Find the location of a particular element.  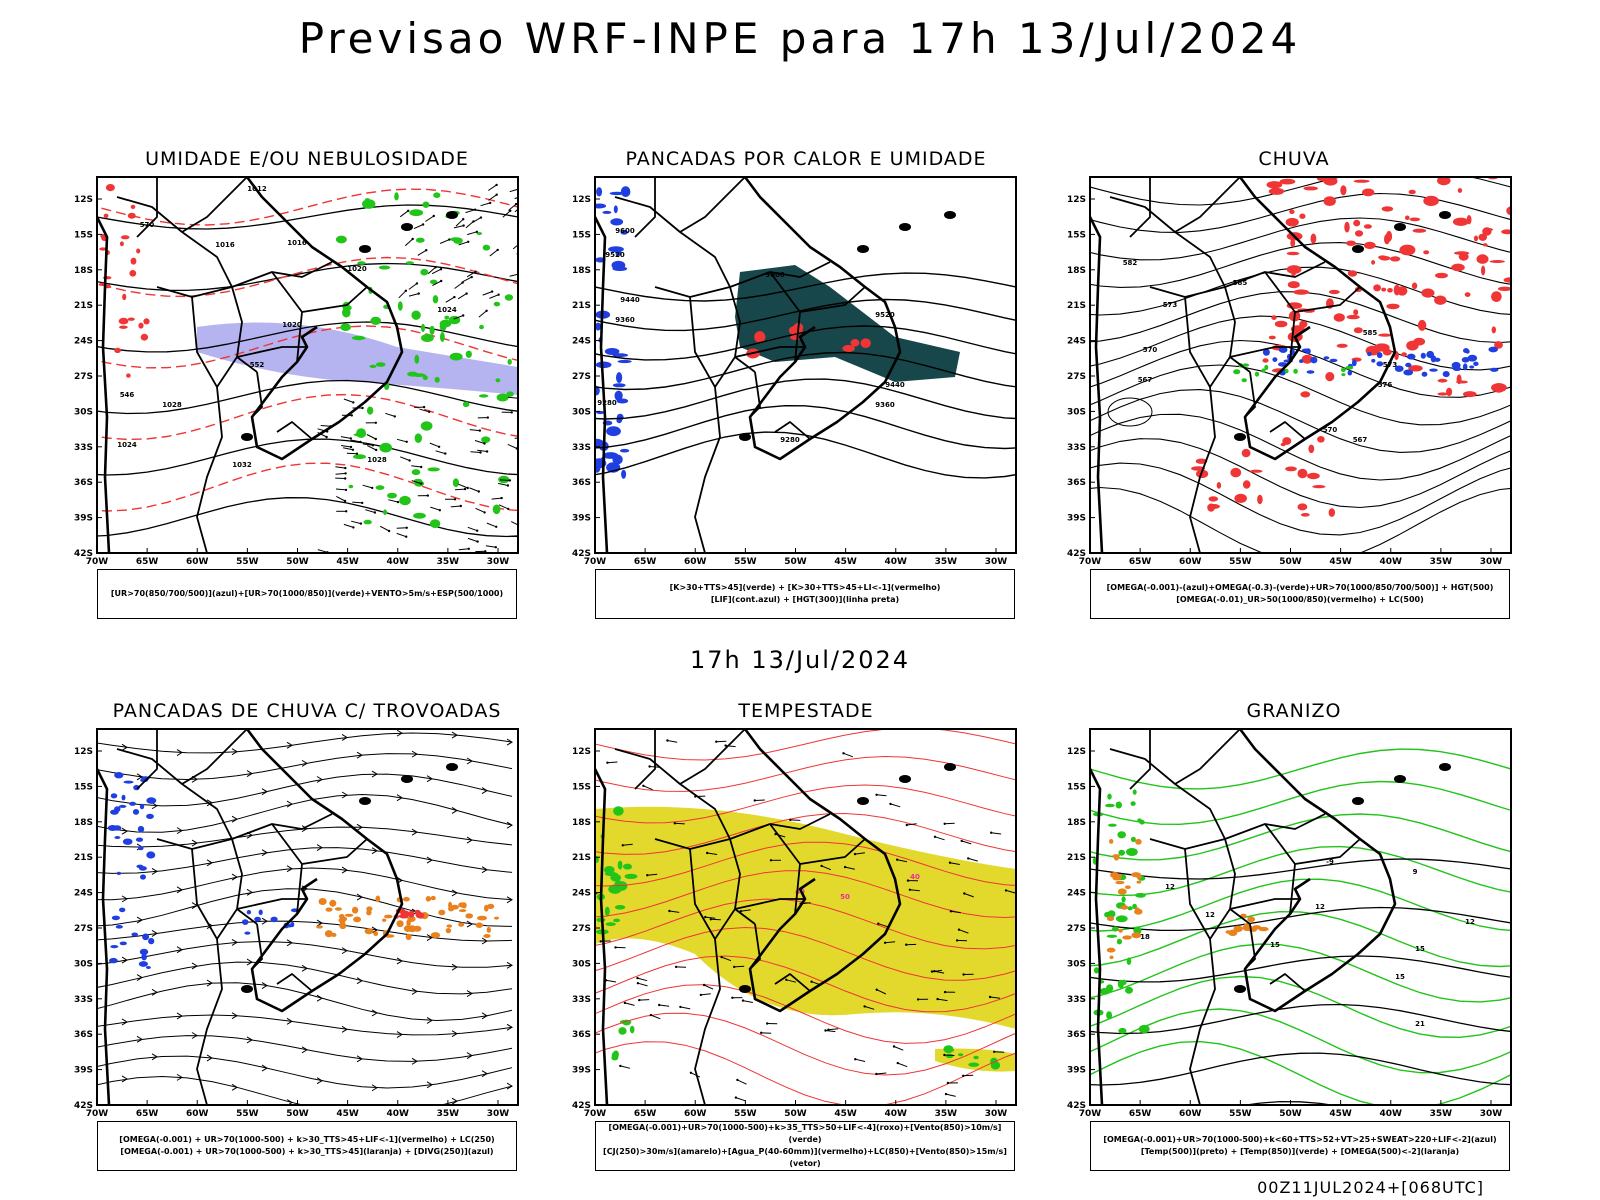

pressure-contour is located at coordinates (307, 397).